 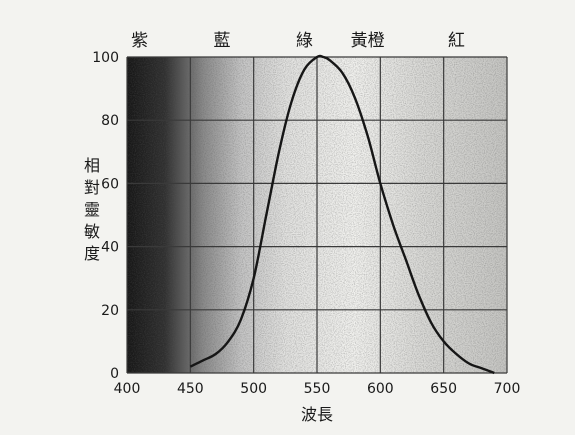 I want to click on color-band-label: 紫, so click(x=139, y=41).